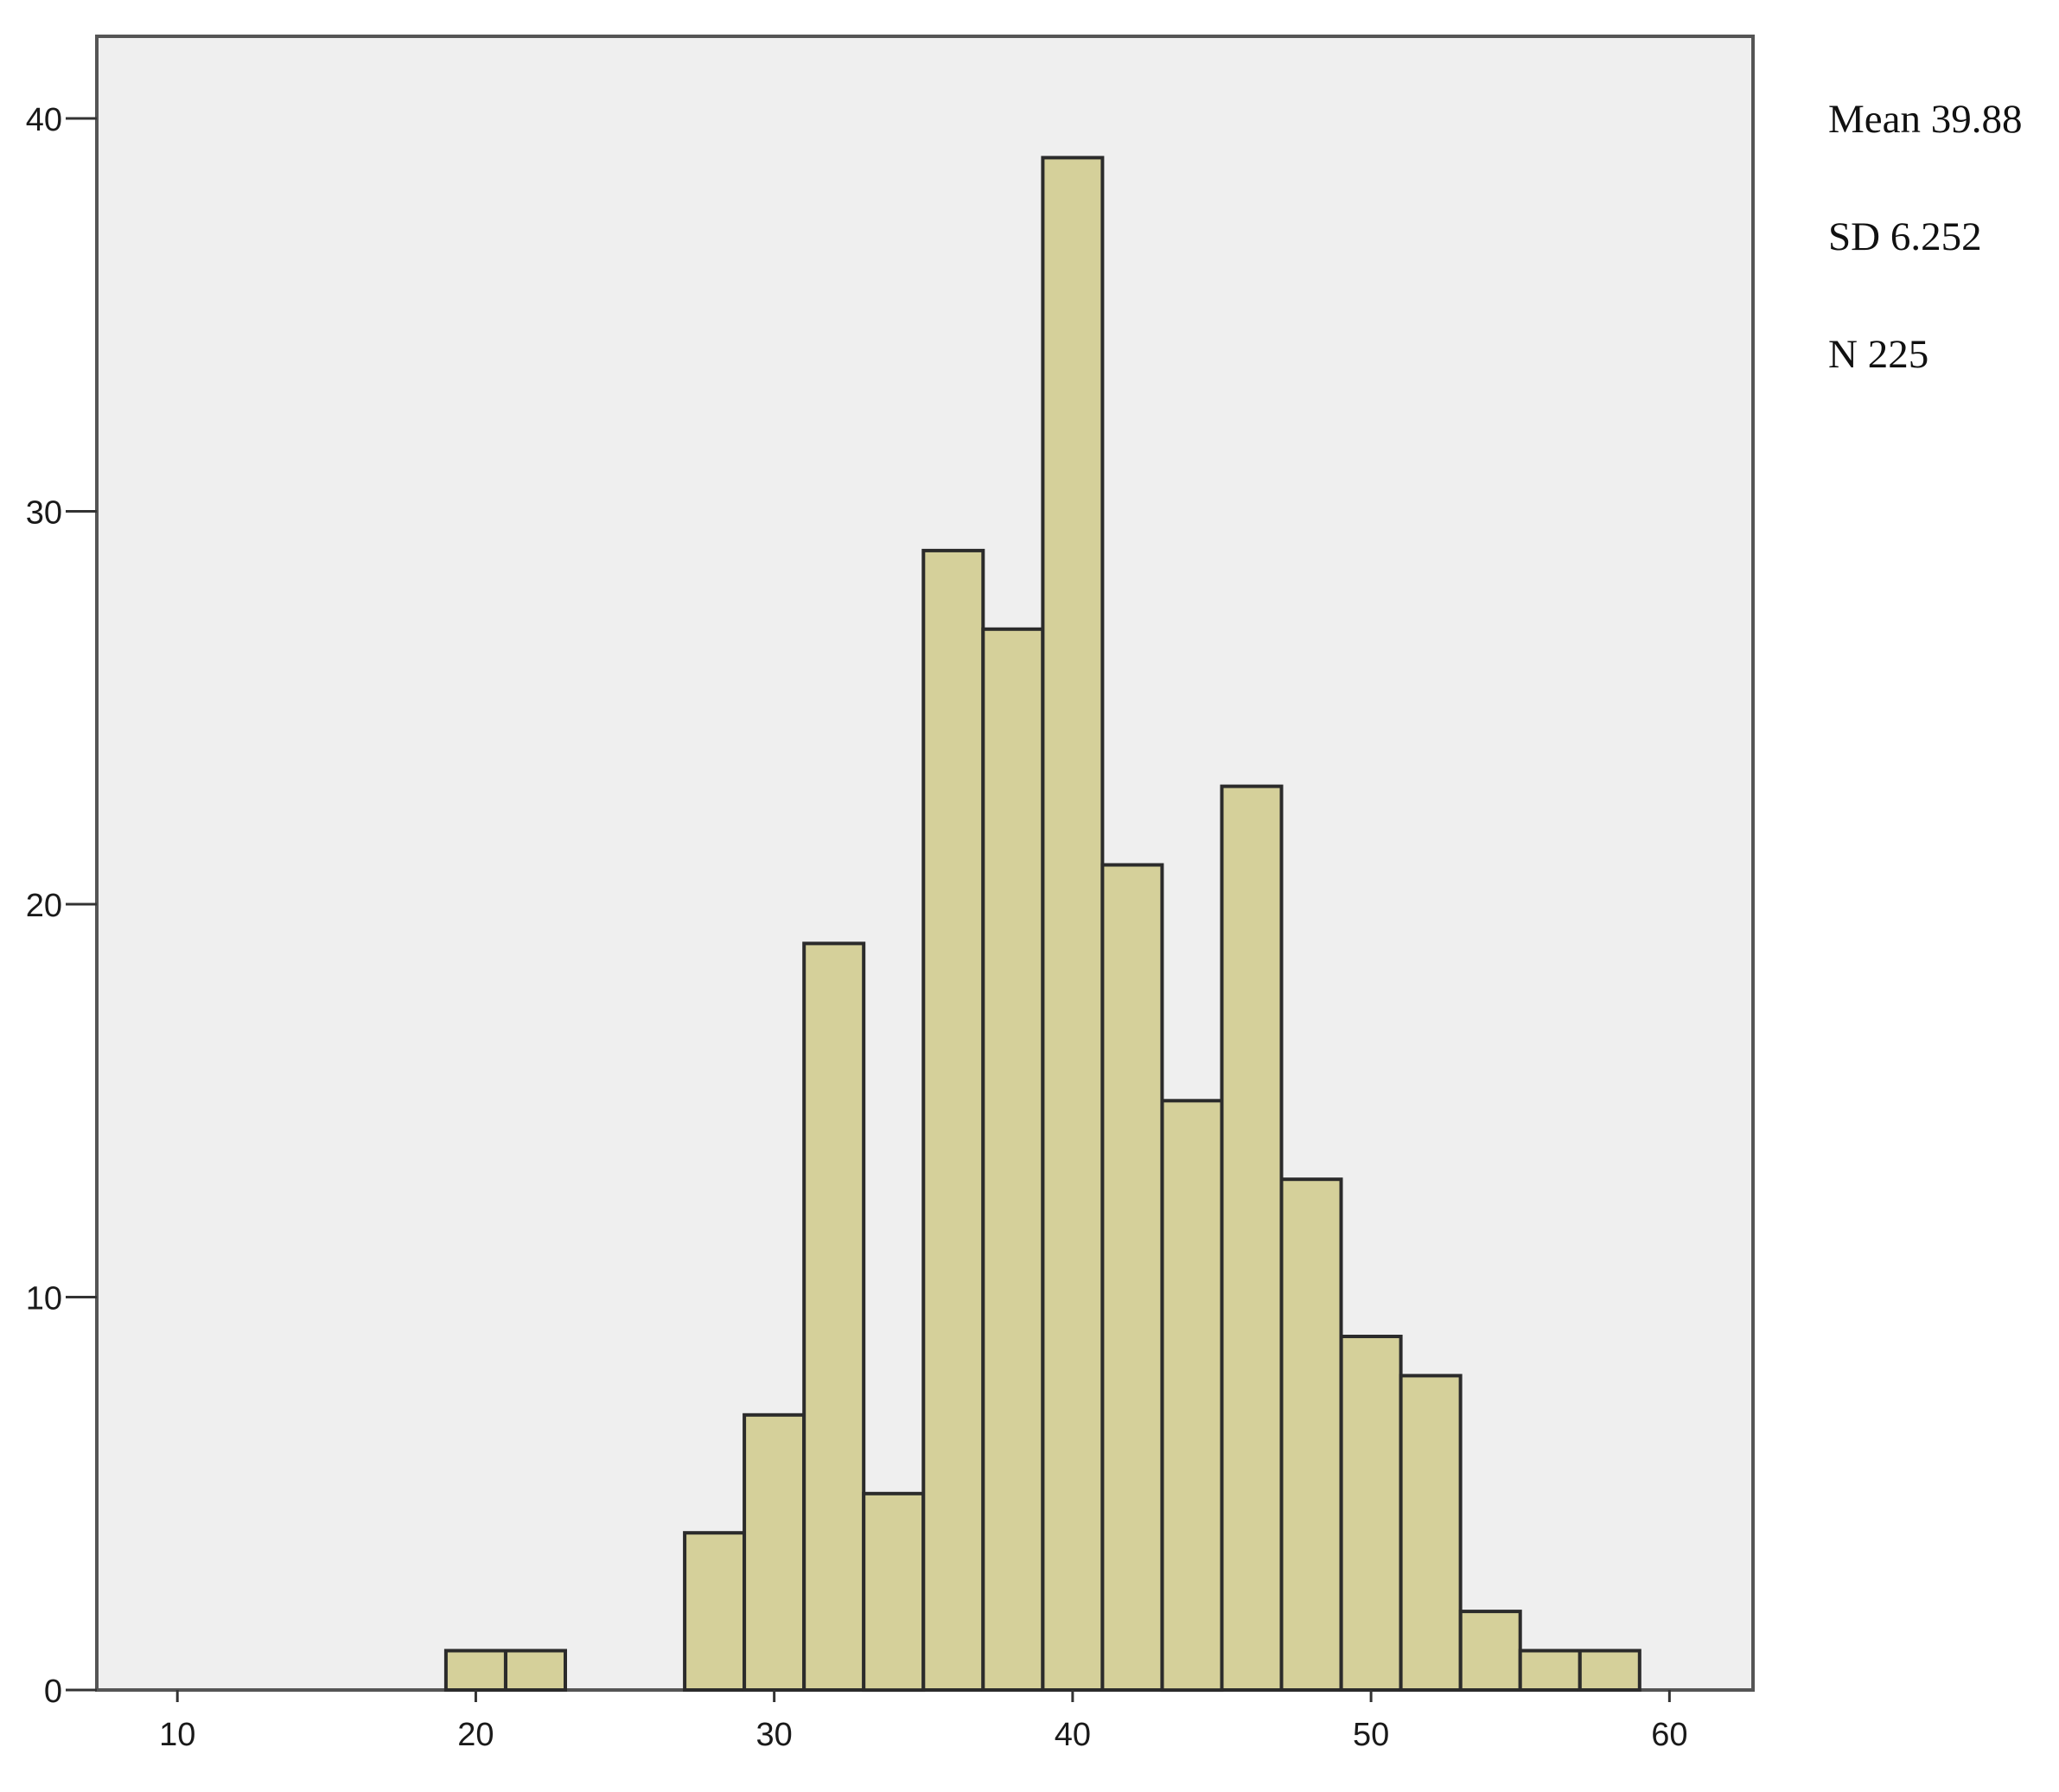  Describe the element at coordinates (1926, 120) in the screenshot. I see `stat-mean: Mean 39.88` at that location.